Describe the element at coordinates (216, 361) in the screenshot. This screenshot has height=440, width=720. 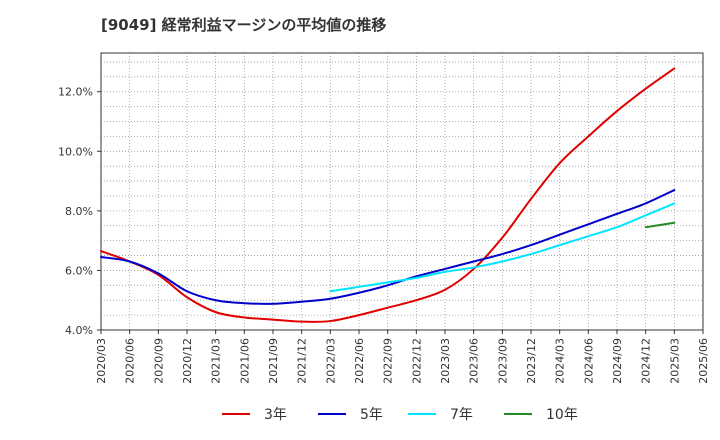
I see `x-tick-label: 2021/03` at that location.